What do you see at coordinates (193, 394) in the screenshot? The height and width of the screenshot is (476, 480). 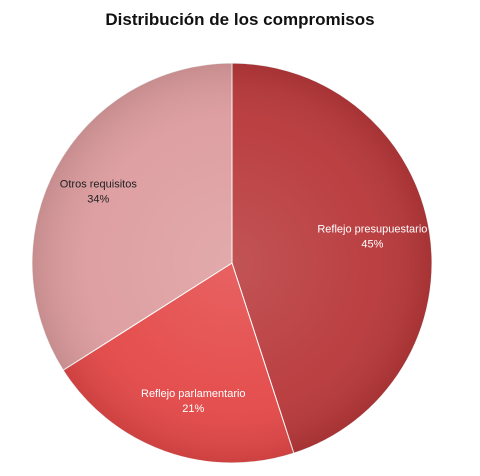 I see `slice-category-label: Reflejo parlamentario` at bounding box center [193, 394].